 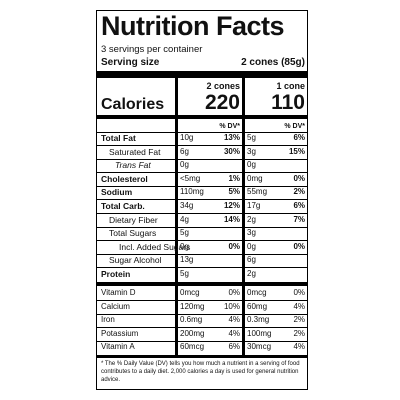 What do you see at coordinates (120, 333) in the screenshot?
I see `nutrient-name: Potassium` at bounding box center [120, 333].